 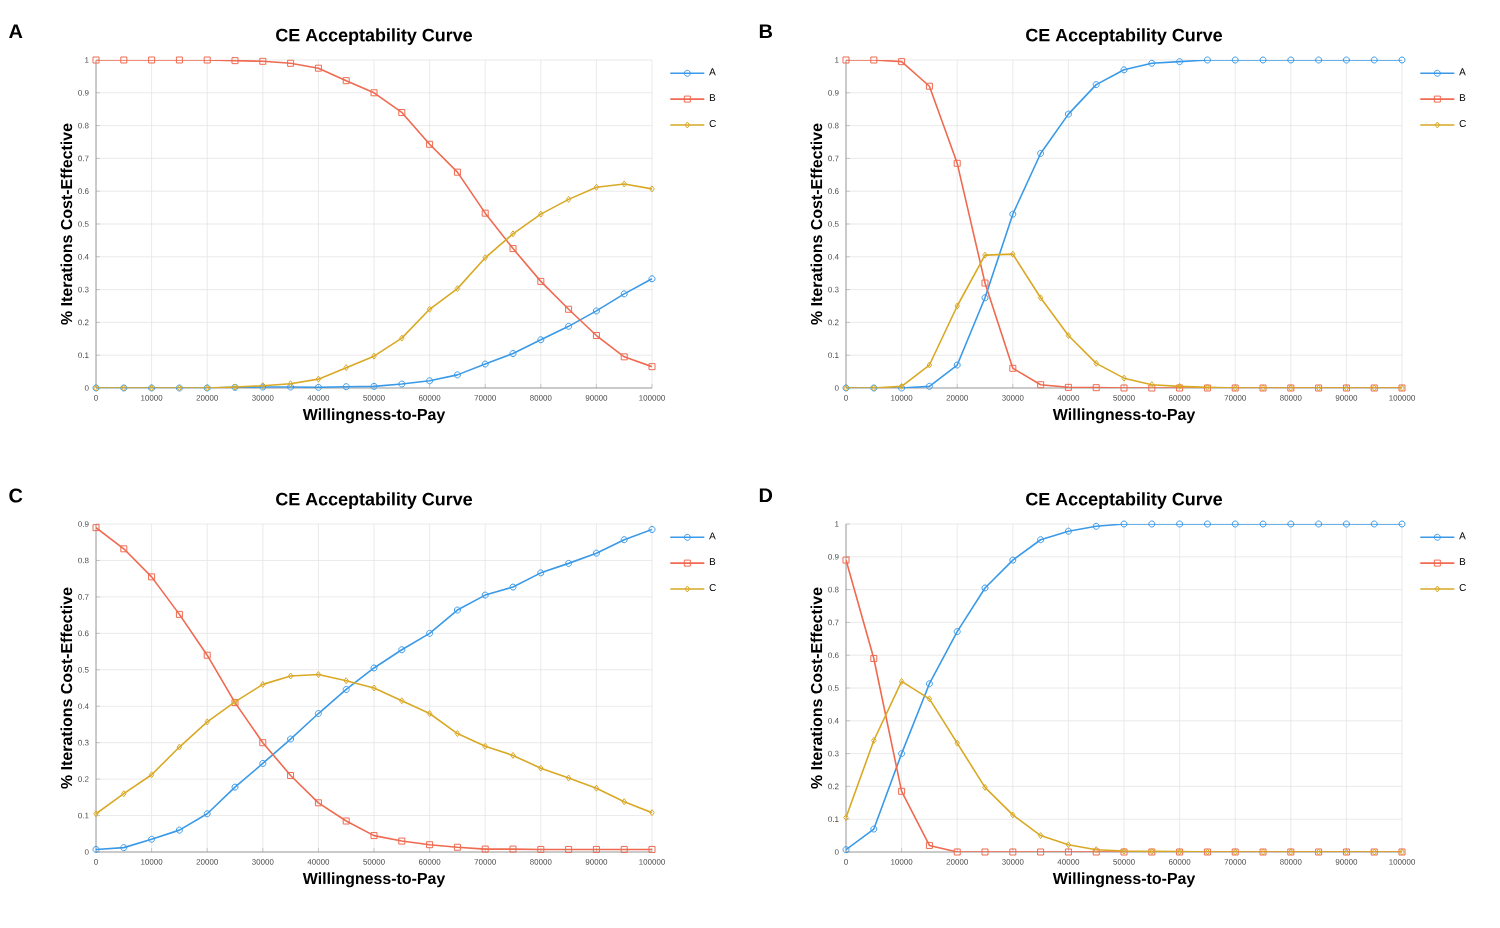 I want to click on text: B, so click(x=766, y=31).